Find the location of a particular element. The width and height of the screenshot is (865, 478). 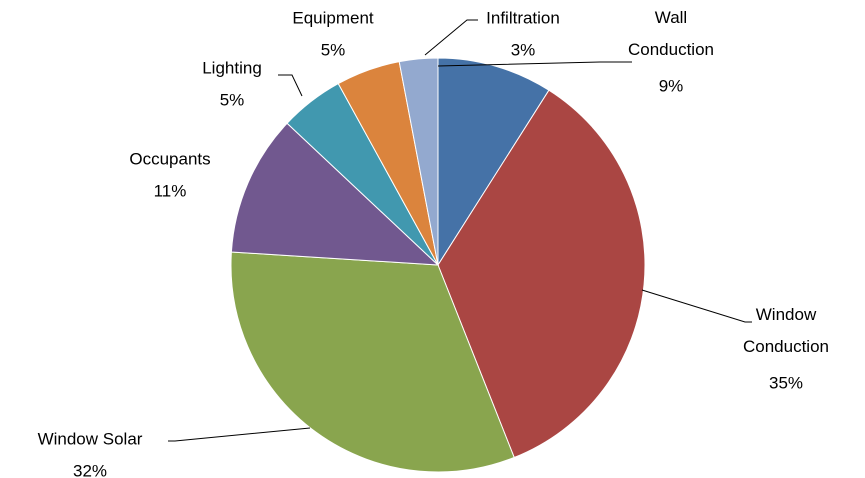

slice-label: Wall Conduction is located at coordinates (671, 33).